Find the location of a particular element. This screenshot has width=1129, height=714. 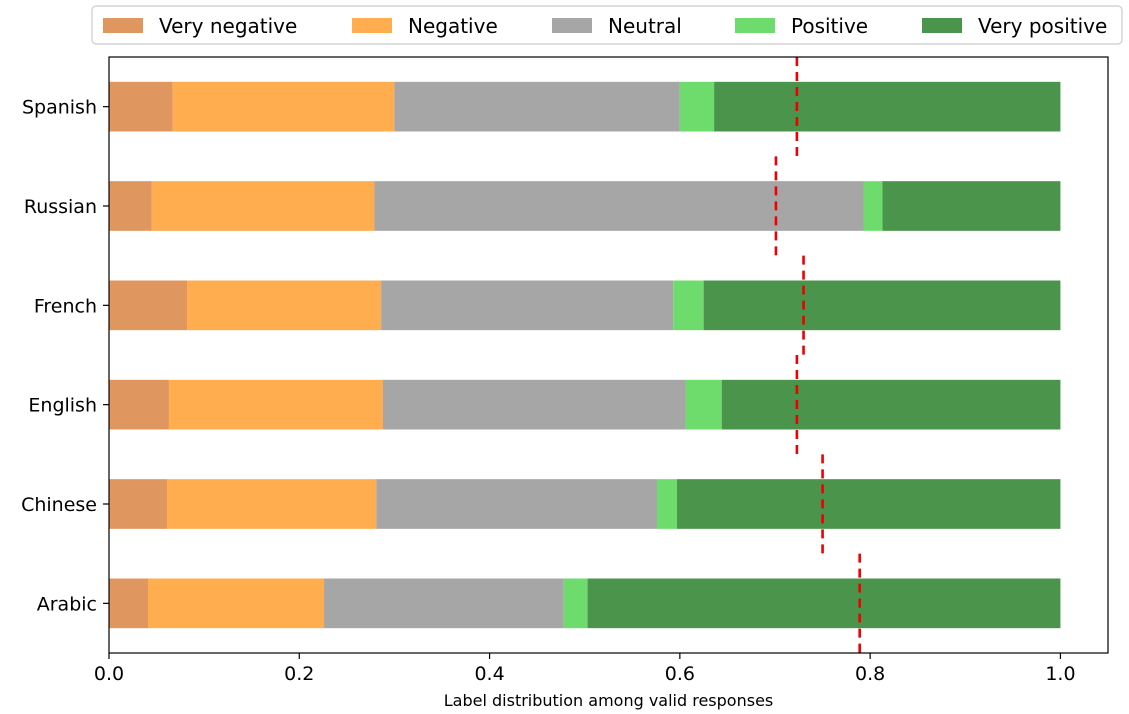

legend-label-neutral: Neutral is located at coordinates (645, 26).